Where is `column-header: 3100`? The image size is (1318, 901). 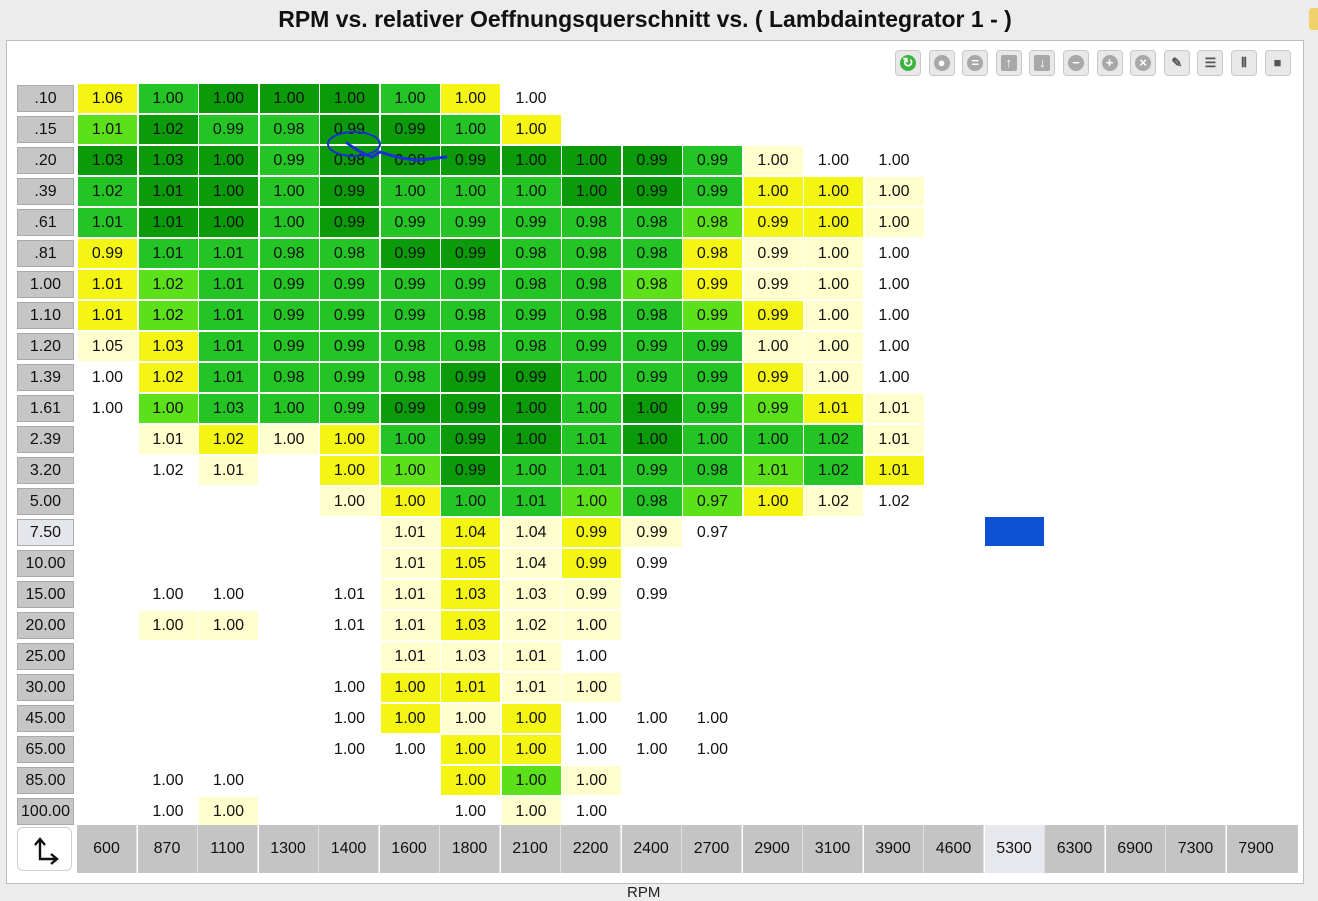 column-header: 3100 is located at coordinates (833, 849).